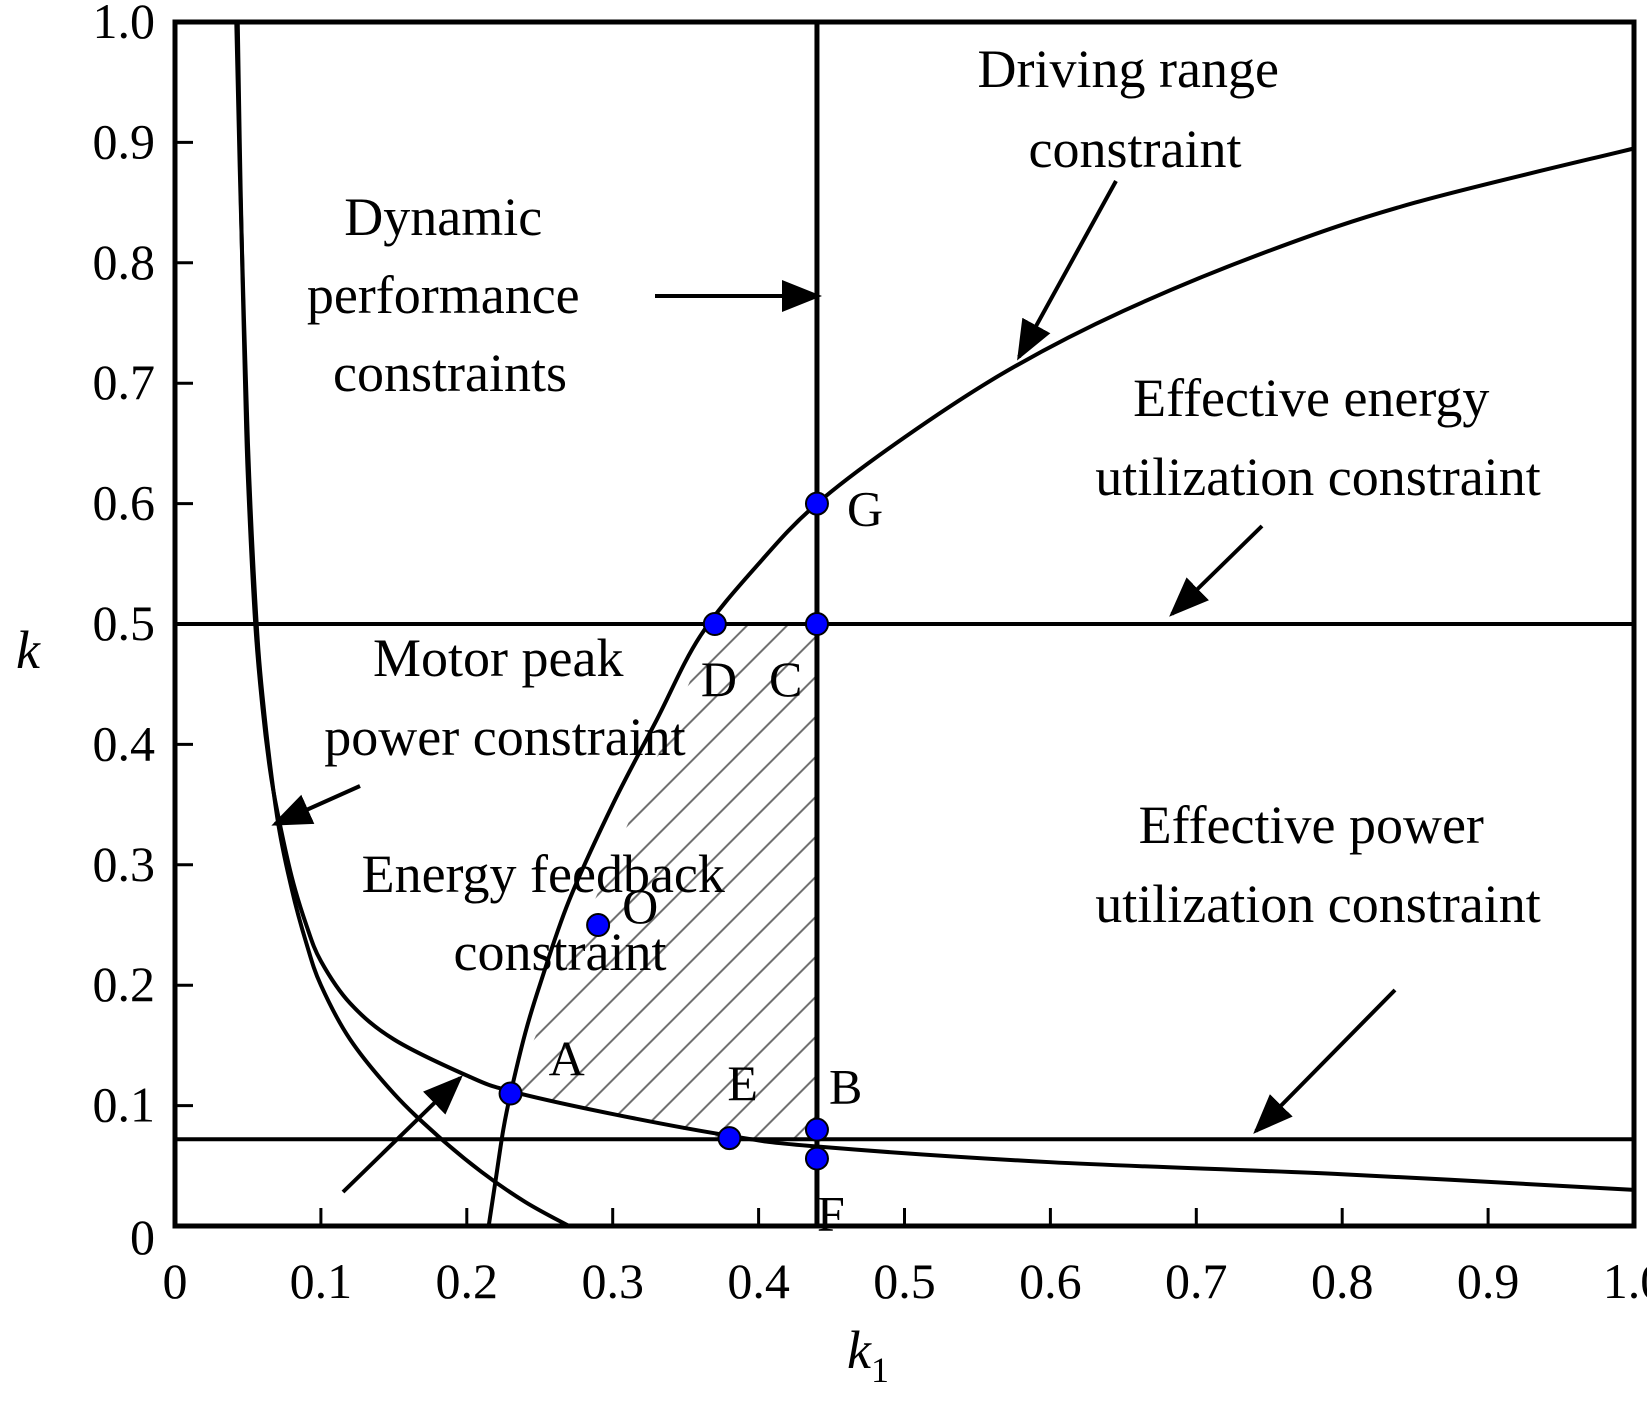 This screenshot has height=1401, width=1647. Describe the element at coordinates (1325, 1061) in the screenshot. I see `arrow-effective-power` at that location.